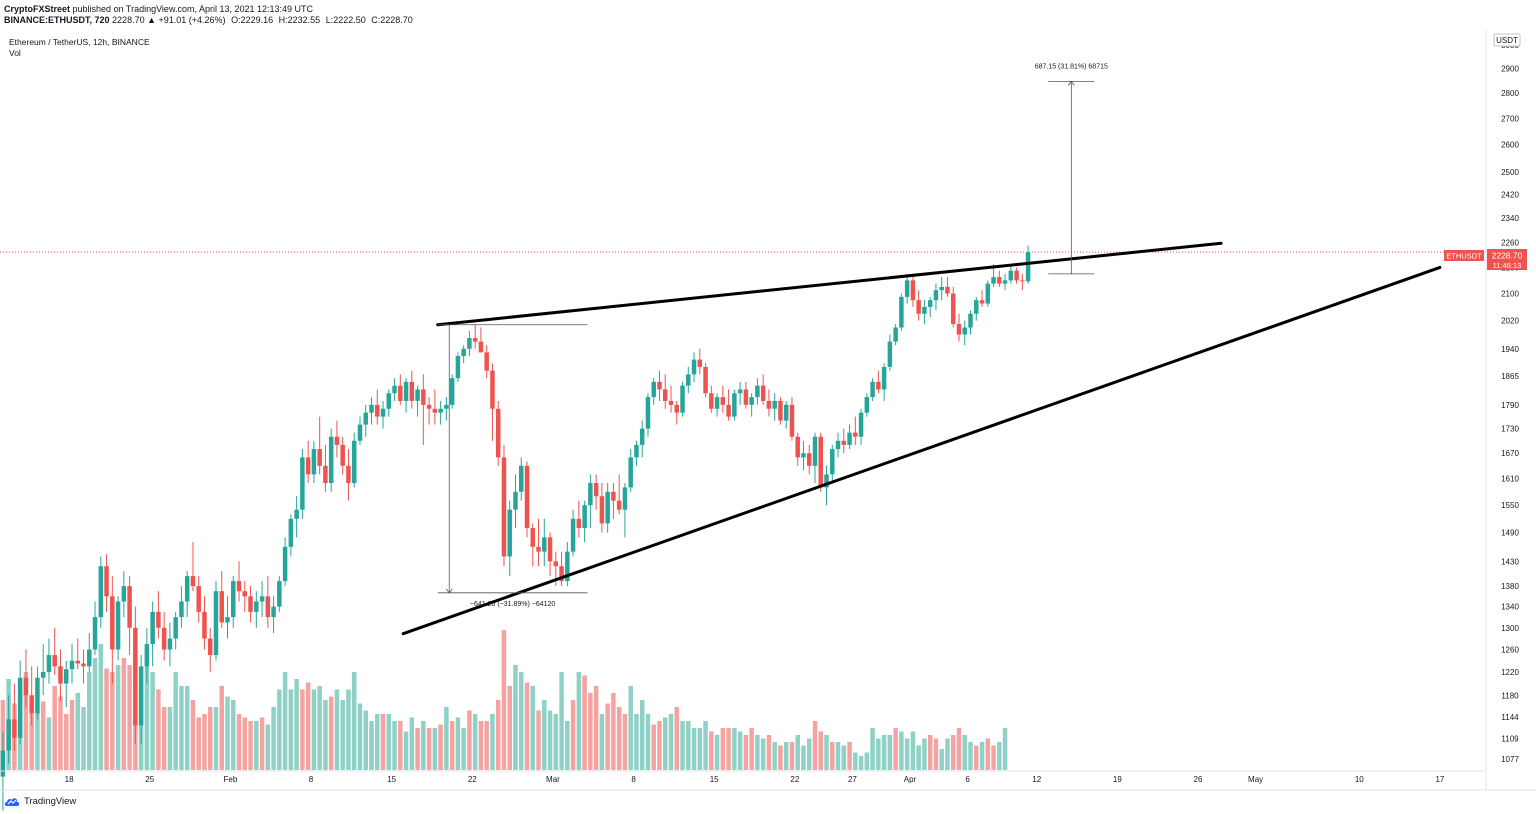  Describe the element at coordinates (714, 779) in the screenshot. I see `time-tick-label: 15` at that location.